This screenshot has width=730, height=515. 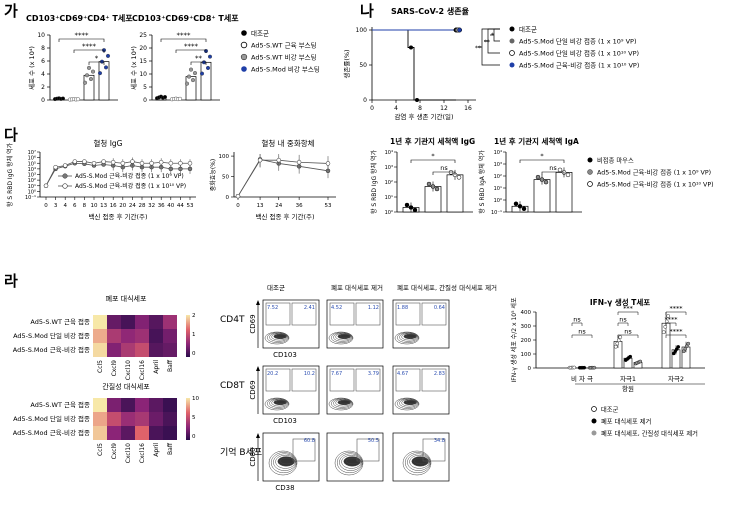 What do you see at coordinates (365, 100) in the screenshot?
I see `ytick-label: 0` at bounding box center [365, 100].